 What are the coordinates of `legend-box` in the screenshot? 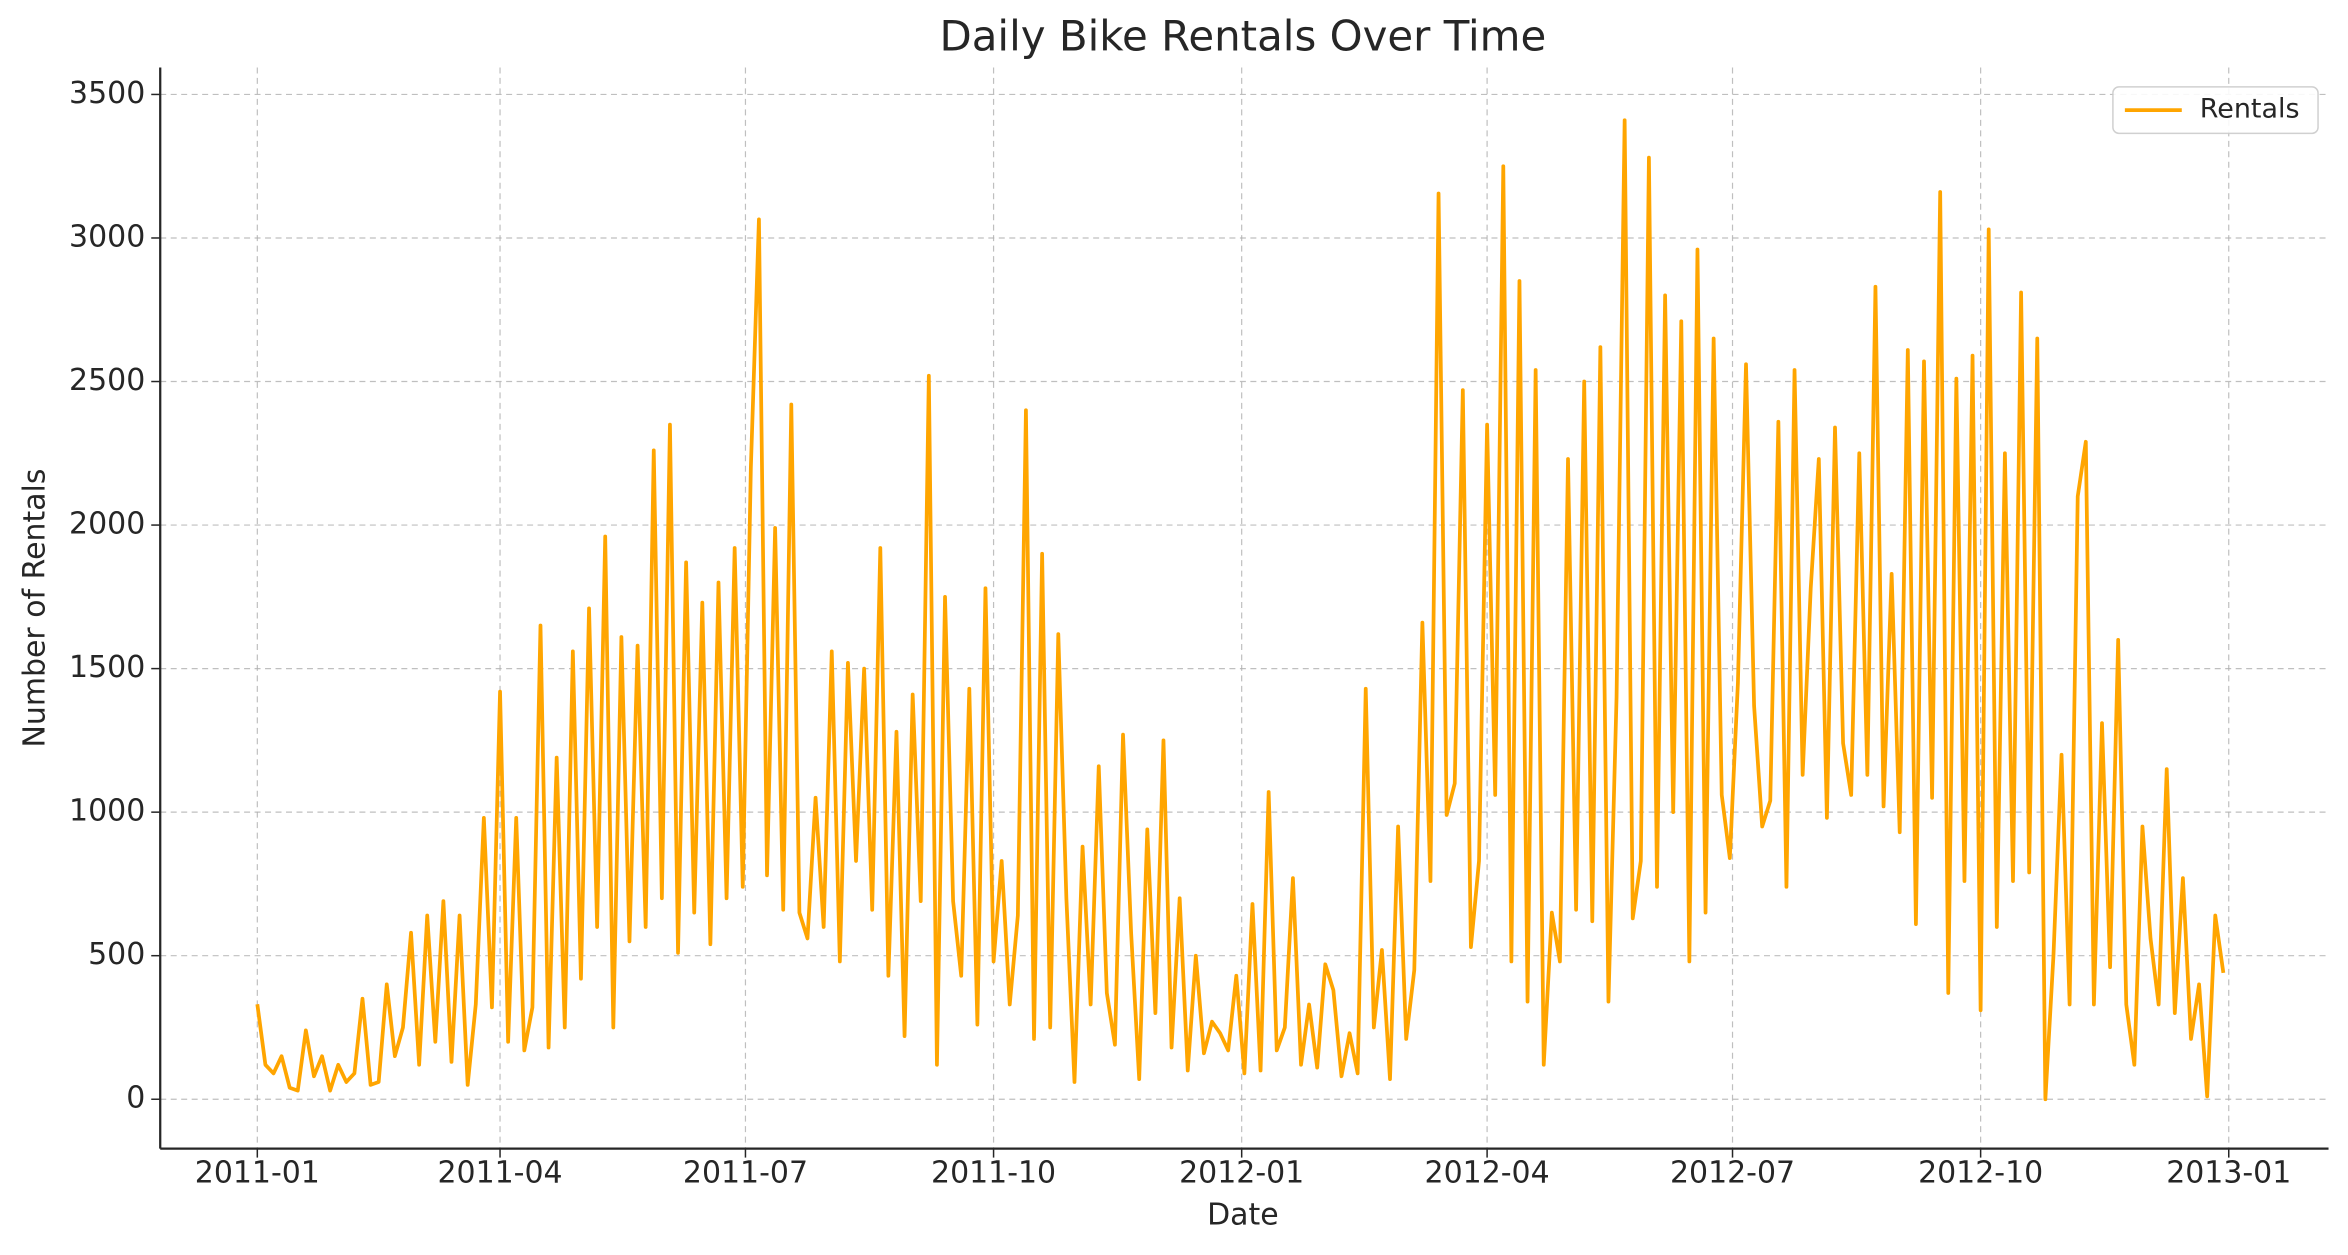 It's located at (2215, 110).